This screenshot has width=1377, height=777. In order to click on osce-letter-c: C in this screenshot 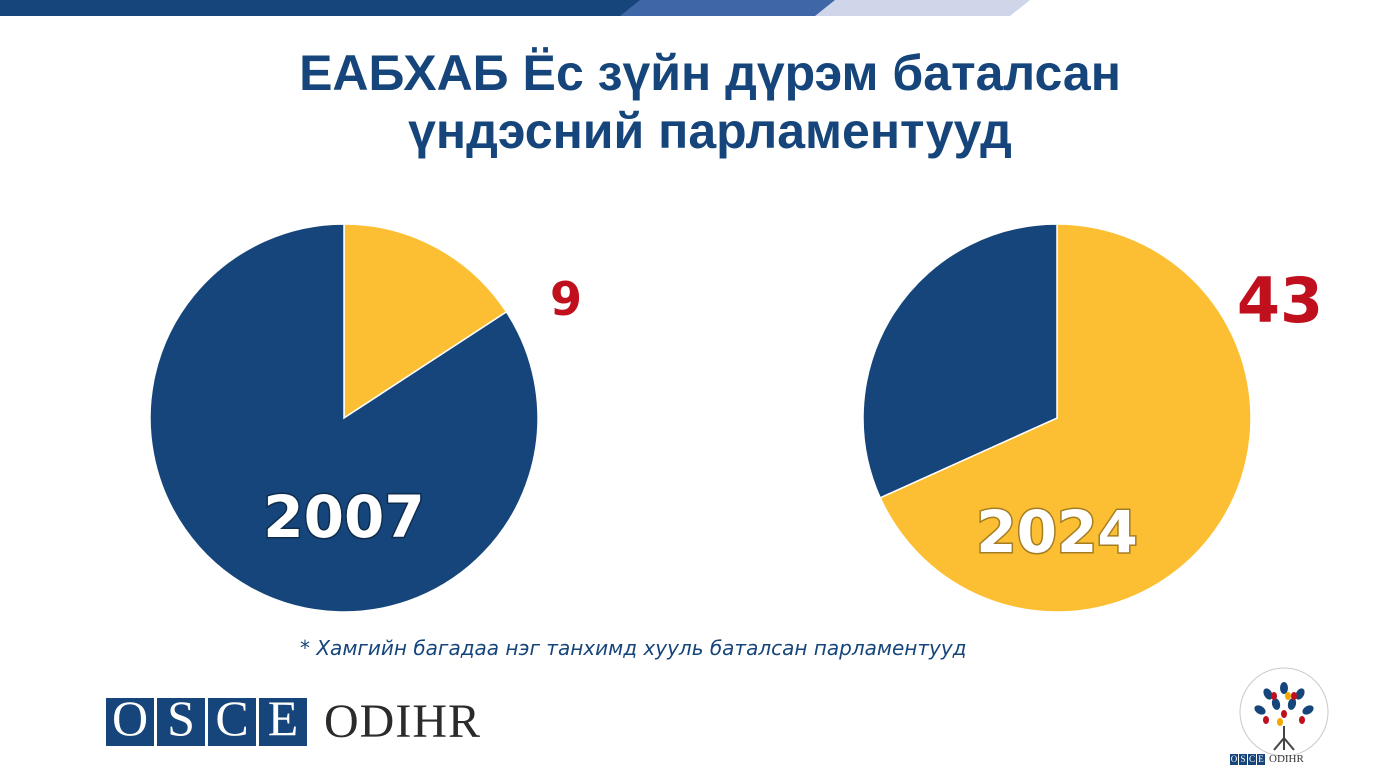, I will do `click(232, 719)`.